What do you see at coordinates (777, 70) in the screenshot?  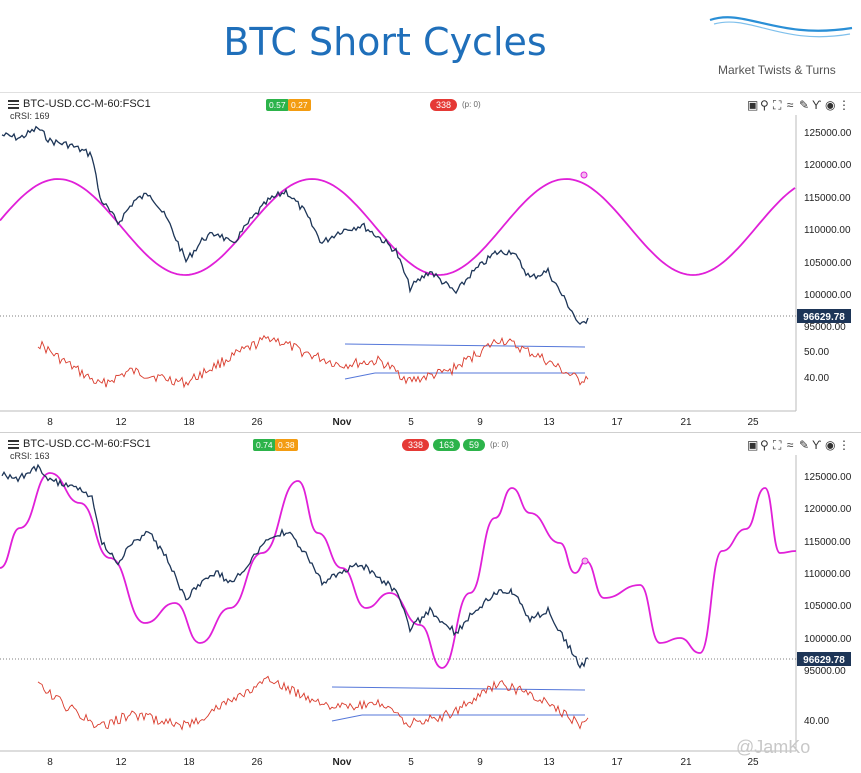 I see `brand-name: Market Twists & Turns` at bounding box center [777, 70].